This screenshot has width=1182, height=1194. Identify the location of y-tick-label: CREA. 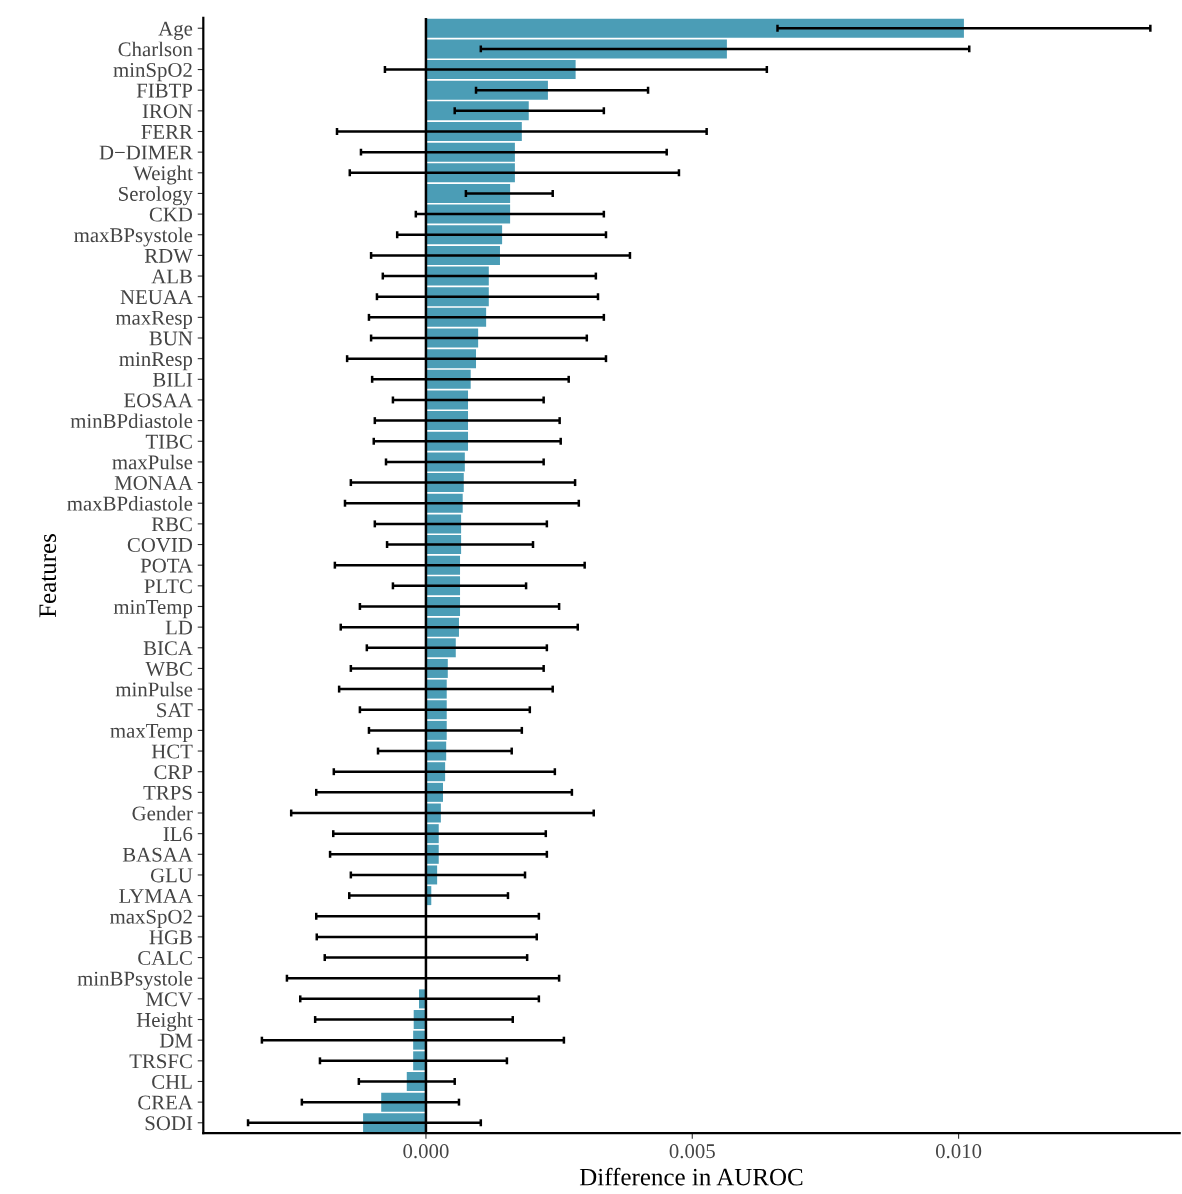
(165, 1102).